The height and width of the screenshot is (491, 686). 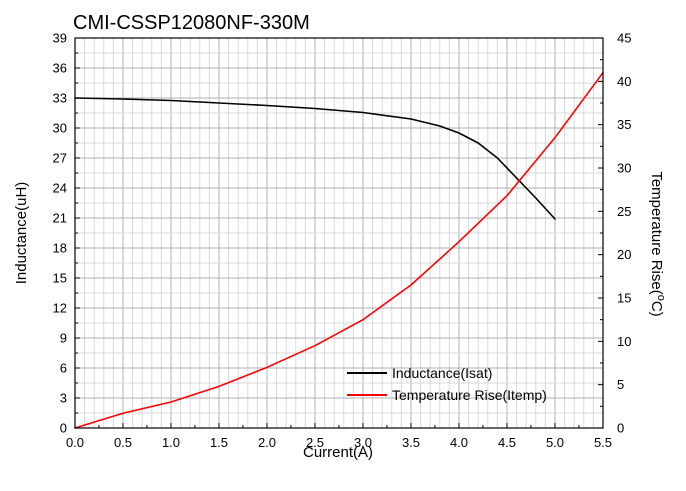 What do you see at coordinates (267, 442) in the screenshot?
I see `x-tick-label: 2.0` at bounding box center [267, 442].